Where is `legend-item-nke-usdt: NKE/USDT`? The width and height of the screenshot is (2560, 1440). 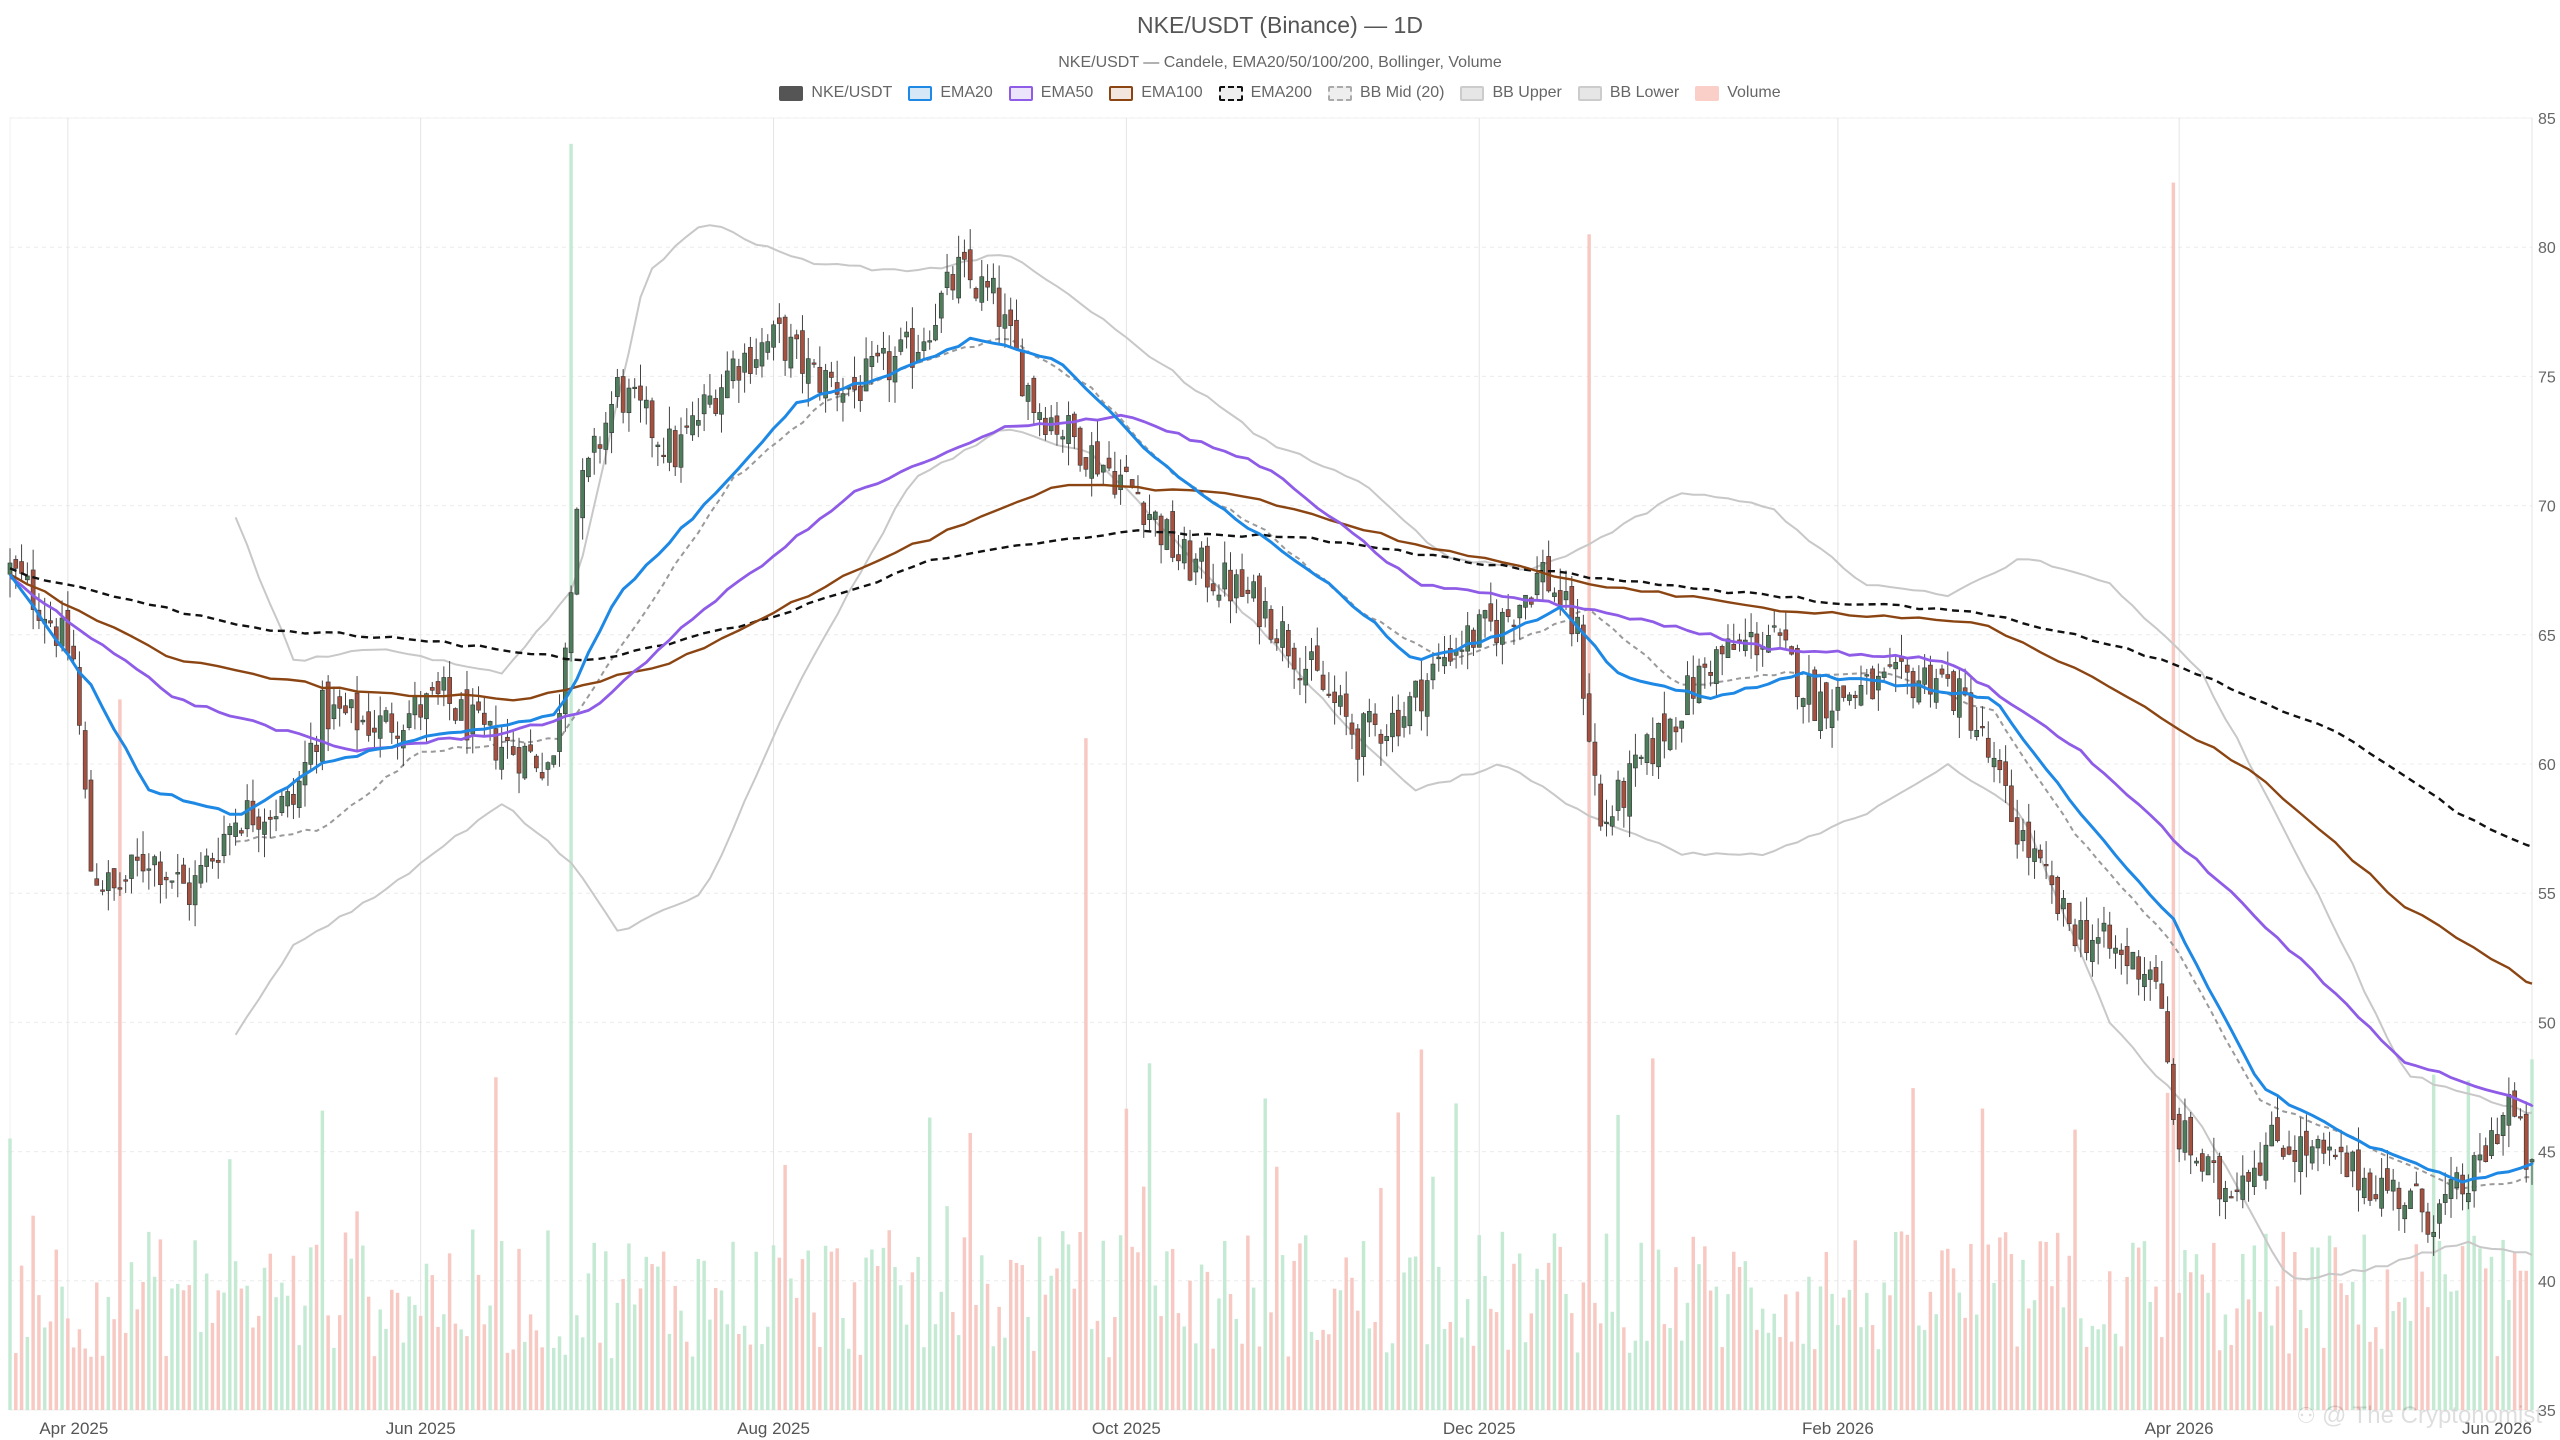
legend-item-nke-usdt: NKE/USDT is located at coordinates (835, 93).